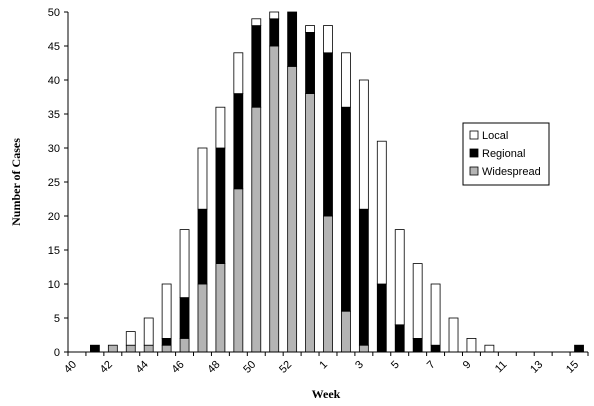 The width and height of the screenshot is (594, 406). I want to click on x-tick-label: 3, so click(359, 365).